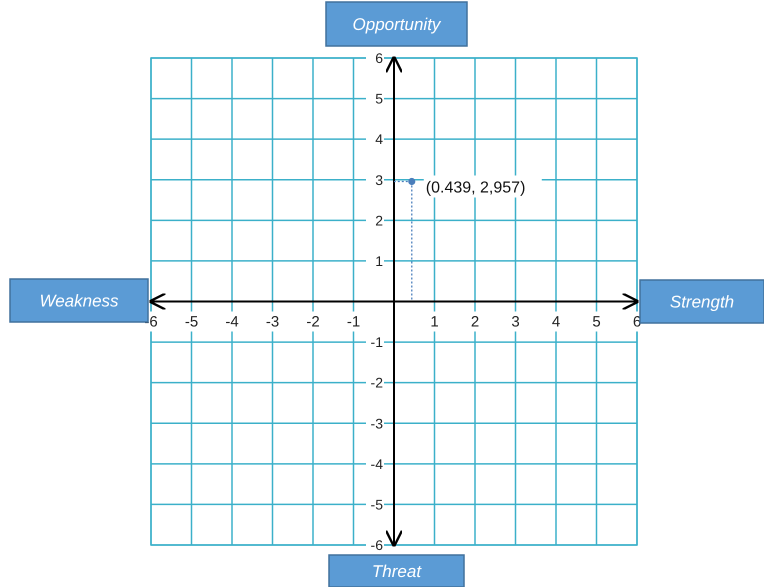 This screenshot has height=587, width=764. I want to click on x-tick-label: 3, so click(515, 322).